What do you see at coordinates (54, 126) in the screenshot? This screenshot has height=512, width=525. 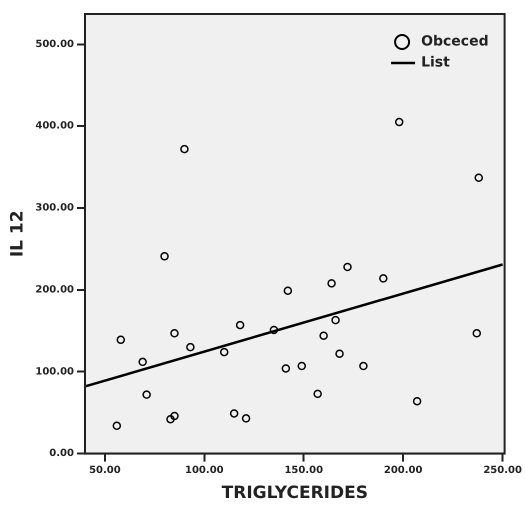 I see `y-tick-label: 400.00` at bounding box center [54, 126].